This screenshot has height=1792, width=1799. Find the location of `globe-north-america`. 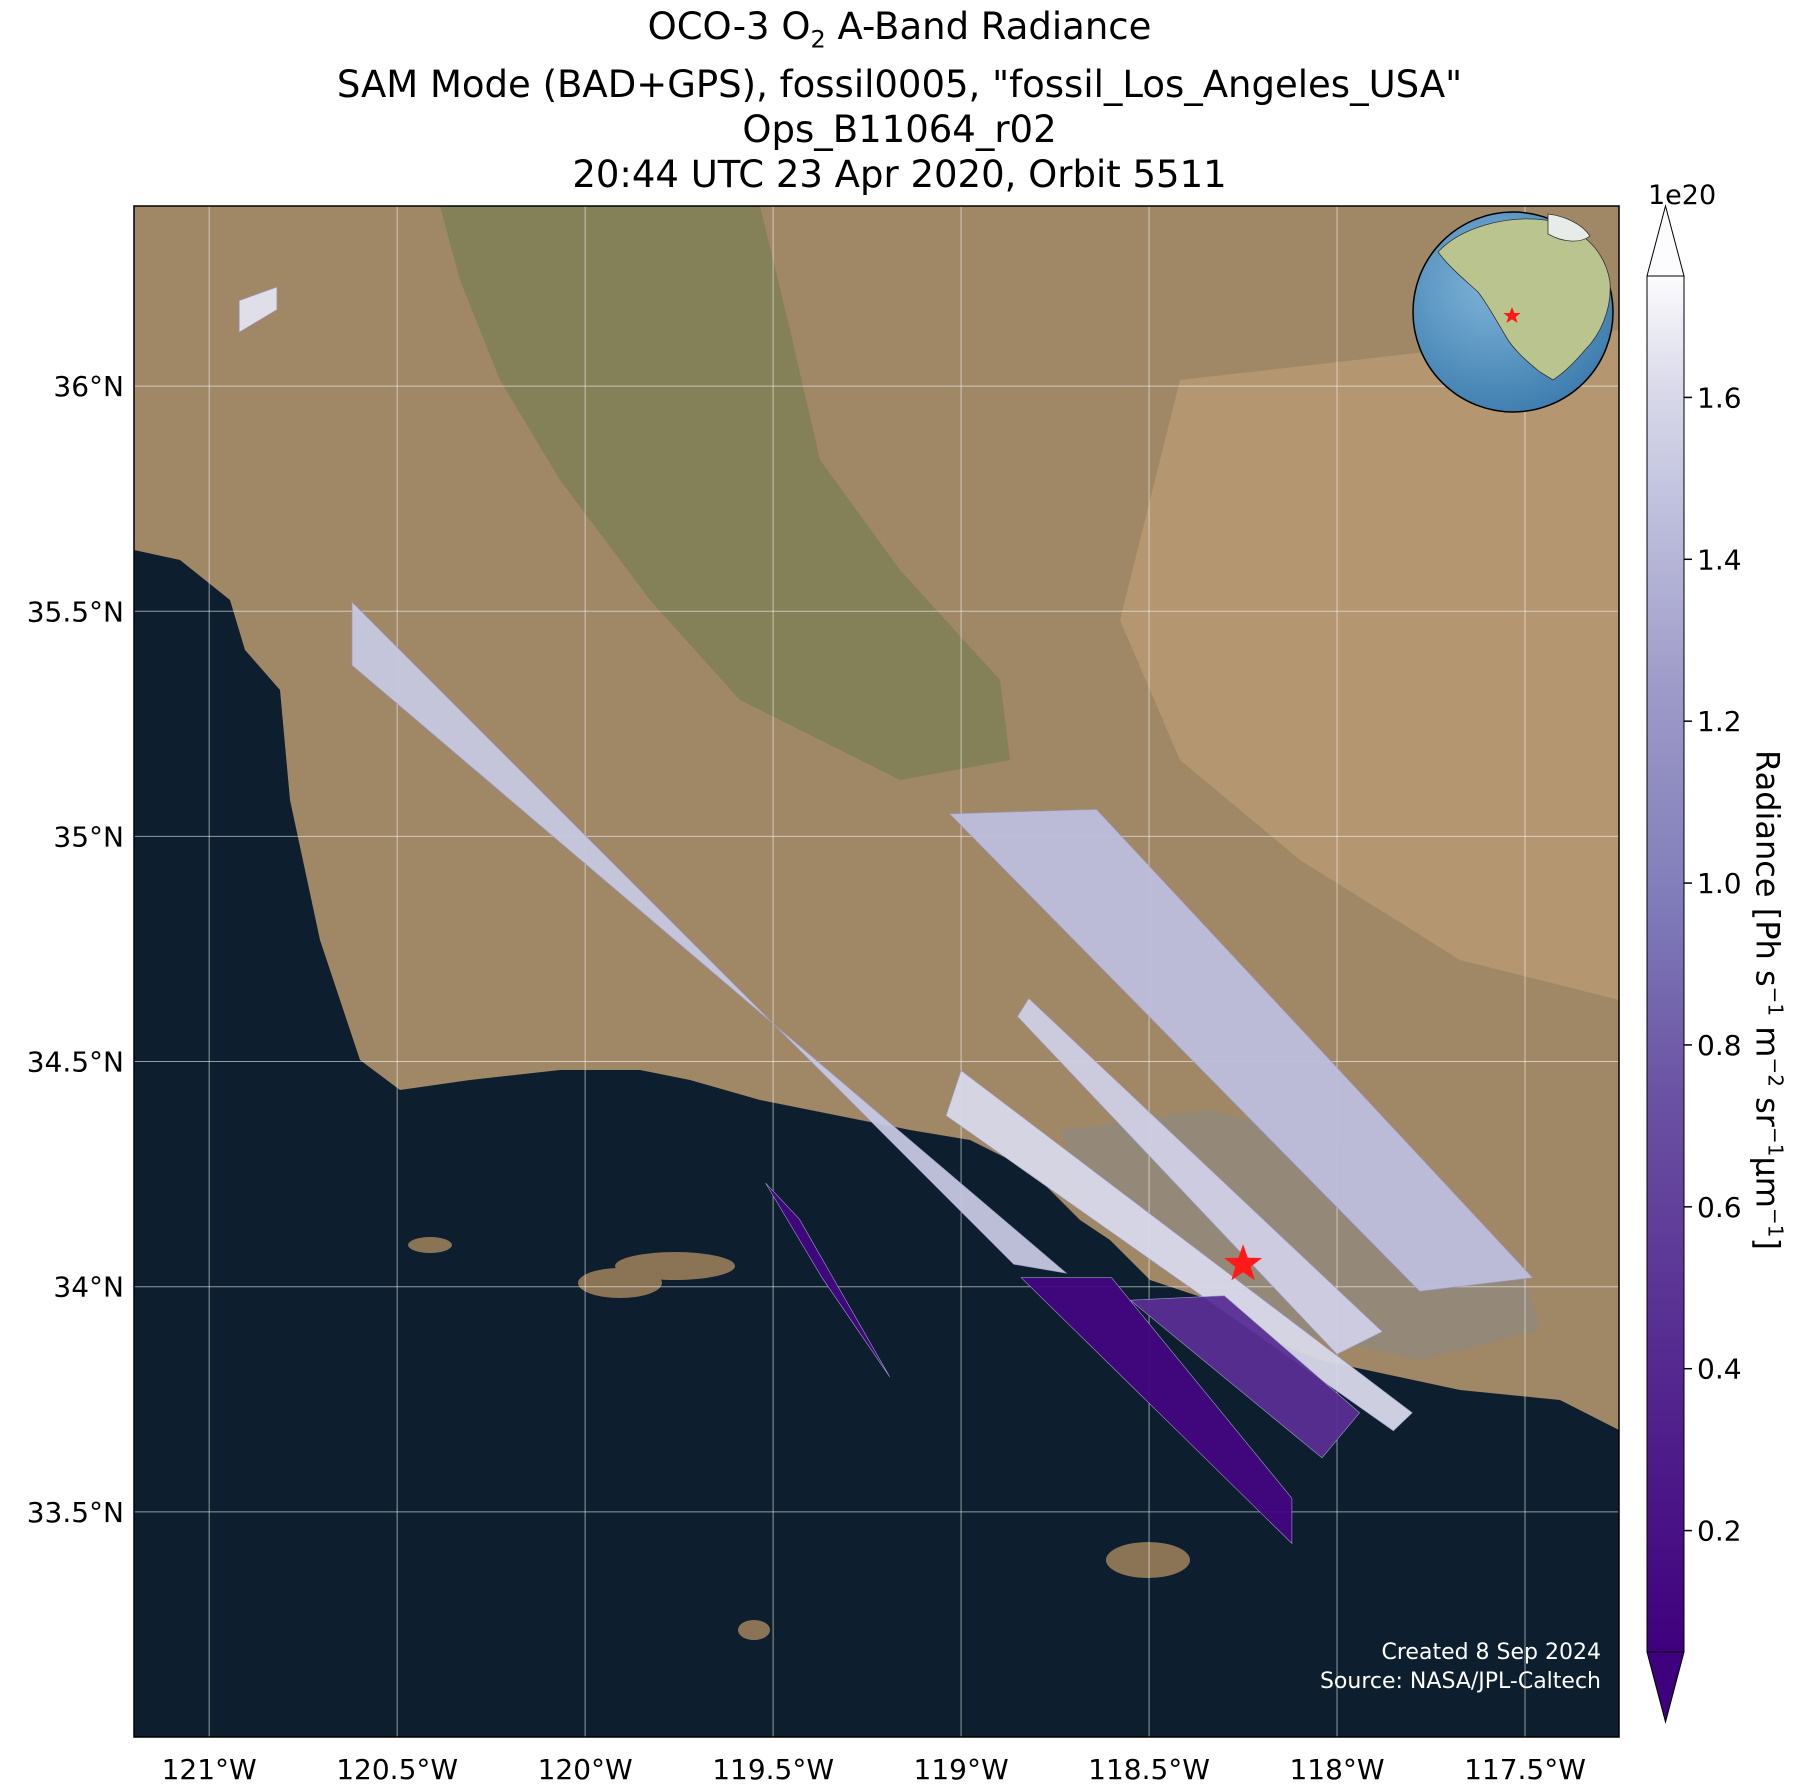

globe-north-america is located at coordinates (1524, 299).